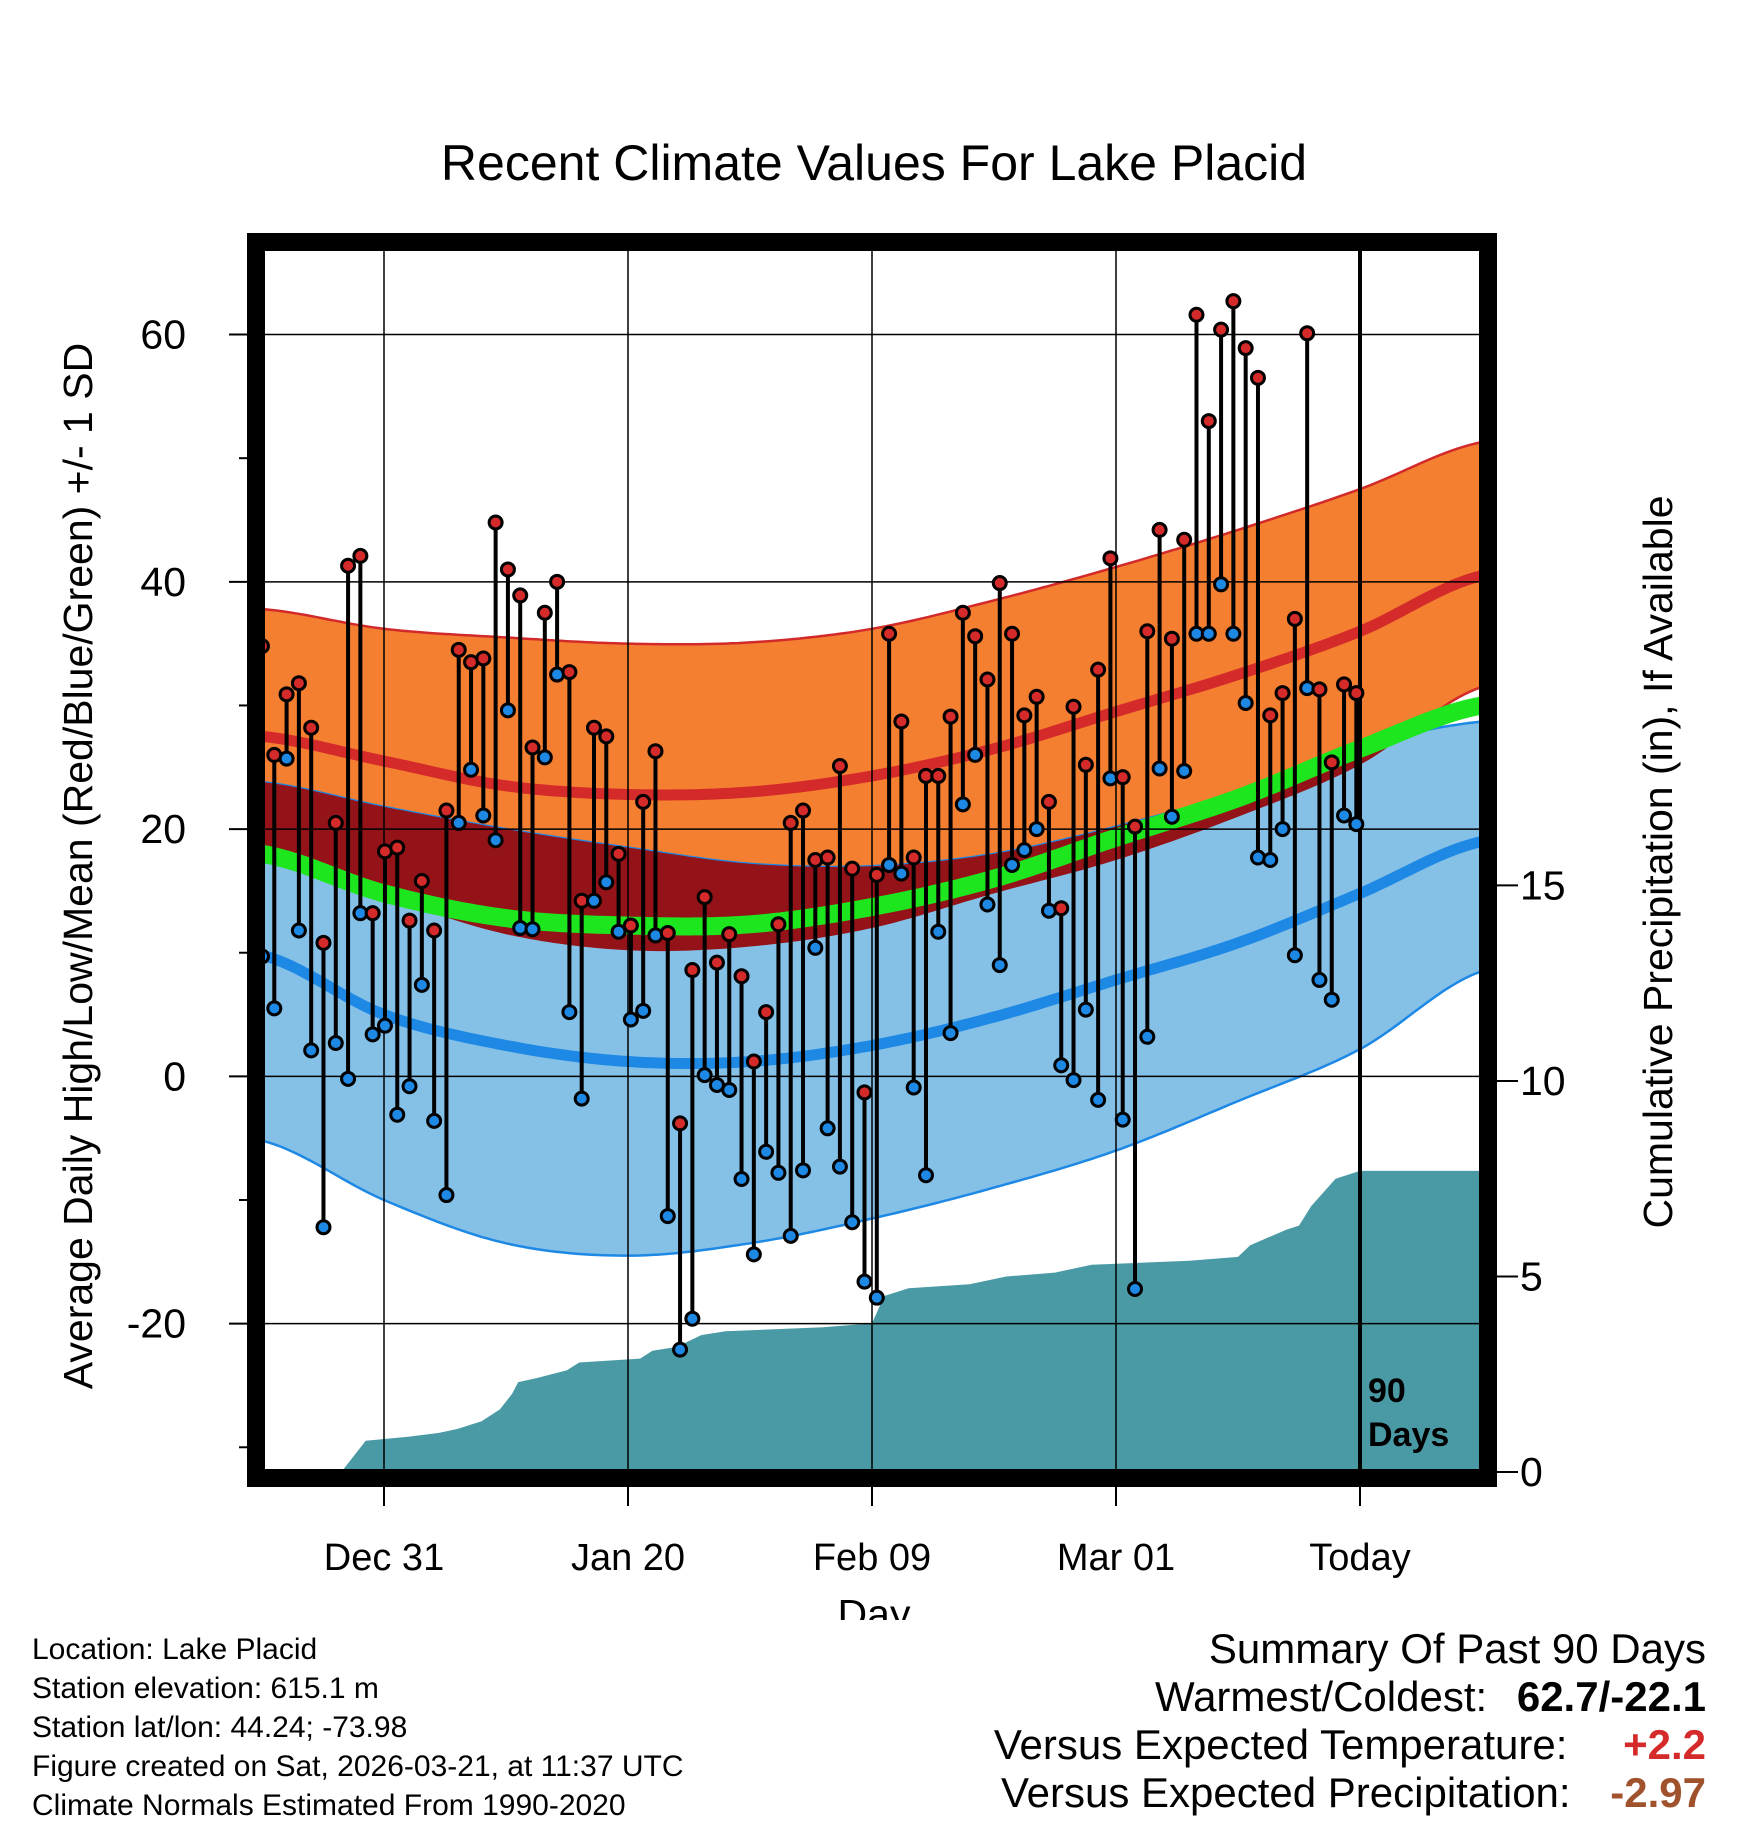  I want to click on x-tick-label: Jan 20, so click(628, 1558).